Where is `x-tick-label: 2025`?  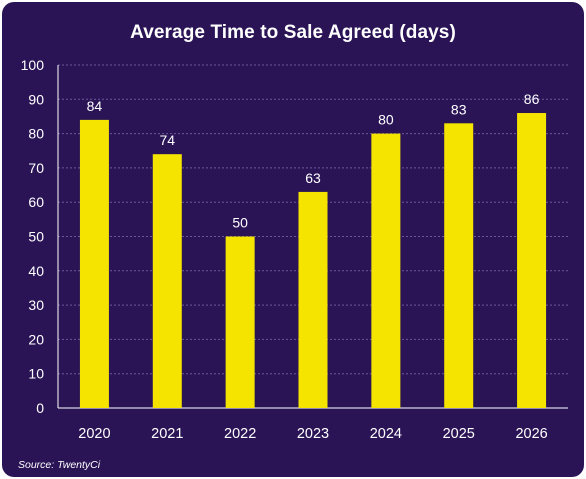 x-tick-label: 2025 is located at coordinates (459, 434).